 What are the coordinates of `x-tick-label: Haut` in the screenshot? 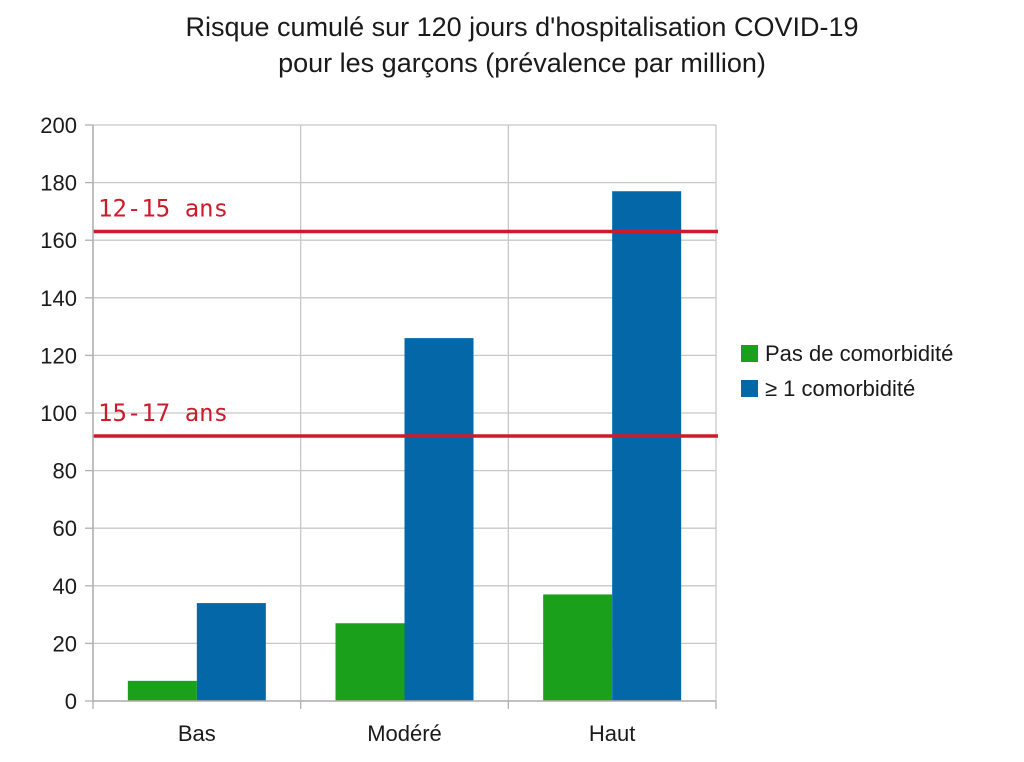 It's located at (612, 733).